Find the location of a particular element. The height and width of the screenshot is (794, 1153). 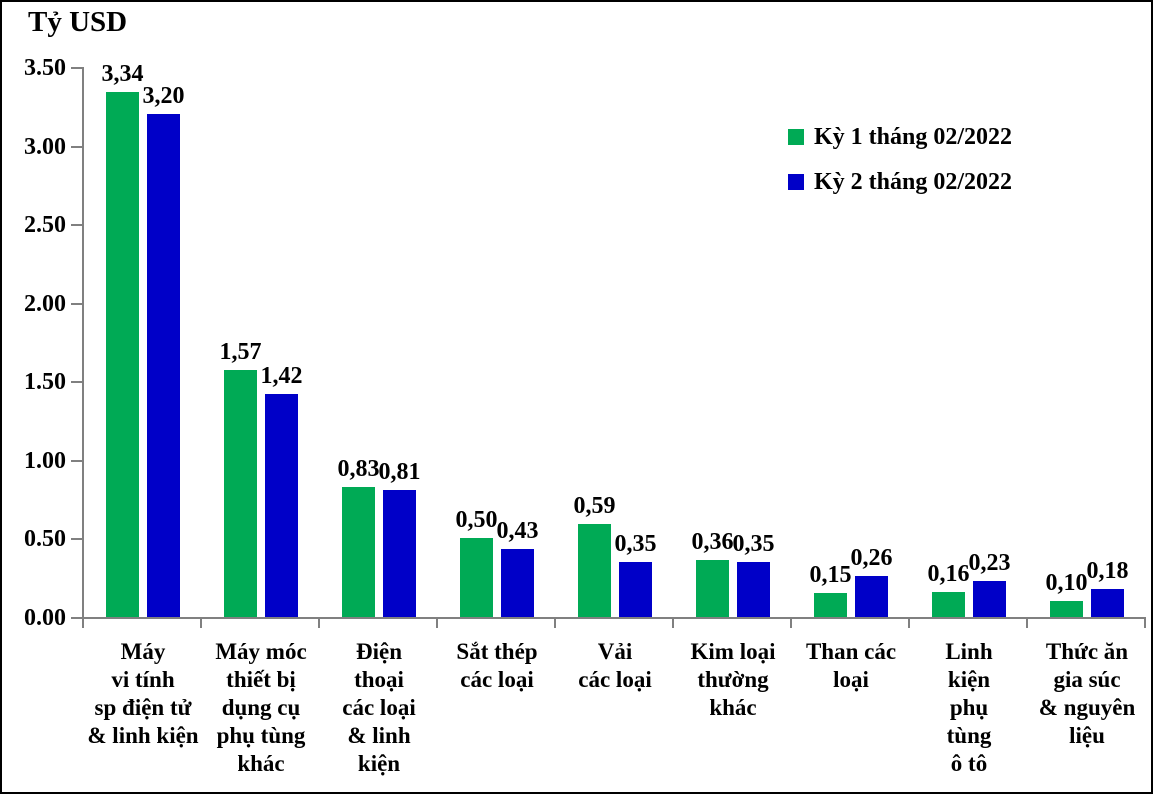

y-axis-line is located at coordinates (83, 342).